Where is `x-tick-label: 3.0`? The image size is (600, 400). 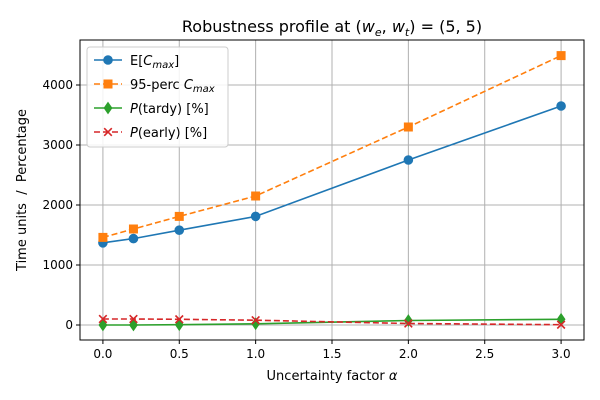
x-tick-label: 3.0 is located at coordinates (561, 354).